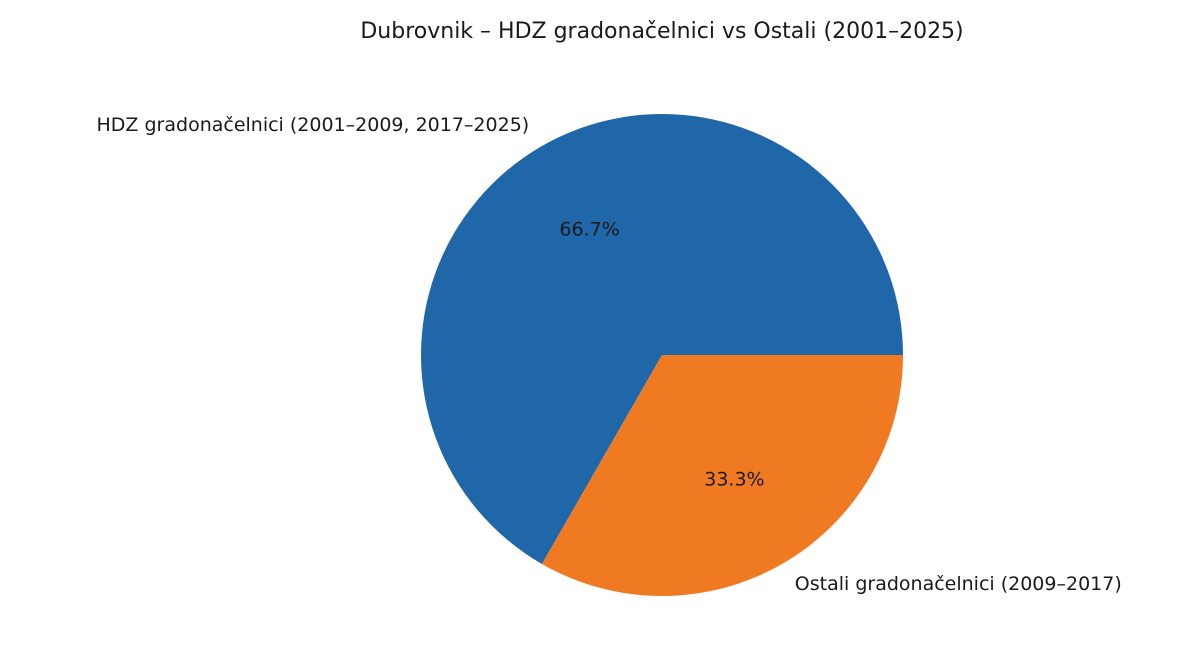  Describe the element at coordinates (958, 584) in the screenshot. I see `slice-label: Ostali gradonačelnici (2009–2017)` at that location.